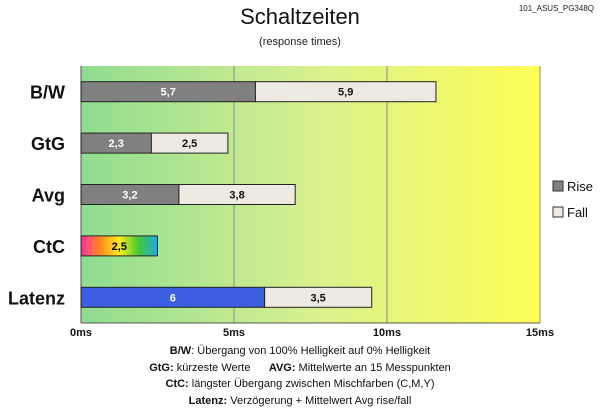 This screenshot has width=600, height=415. Describe the element at coordinates (116, 144) in the screenshot. I see `data-label-rise: 2,3` at that location.